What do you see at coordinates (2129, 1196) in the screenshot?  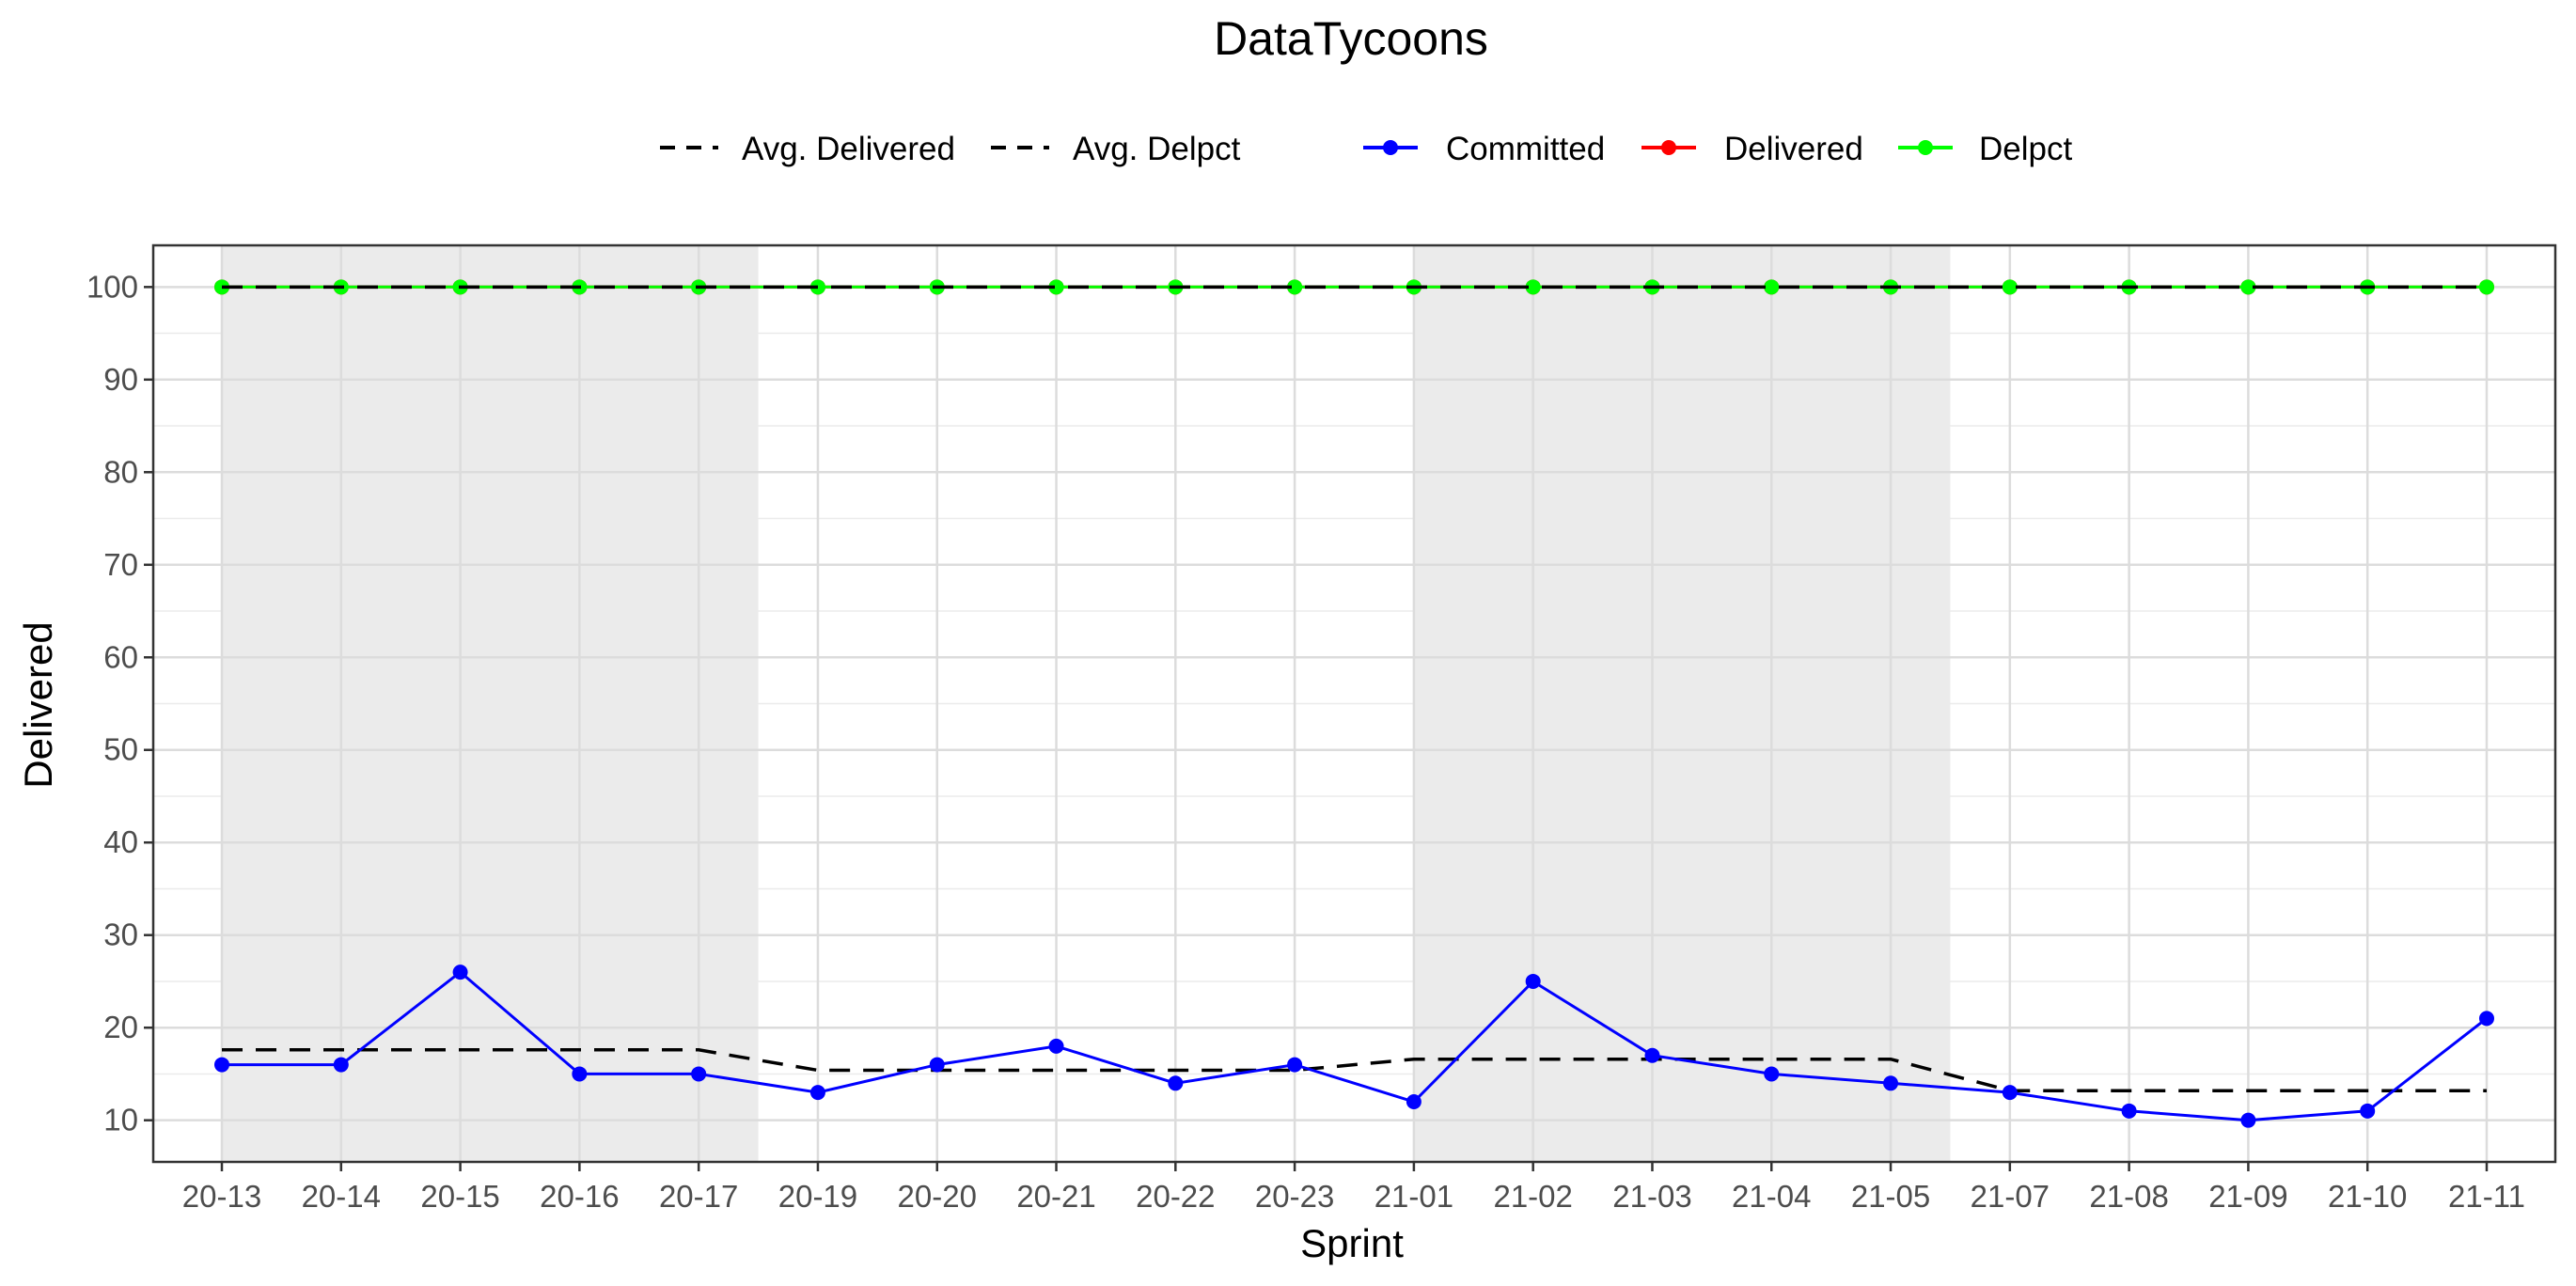 I see `x-tick-label: 21-08` at bounding box center [2129, 1196].